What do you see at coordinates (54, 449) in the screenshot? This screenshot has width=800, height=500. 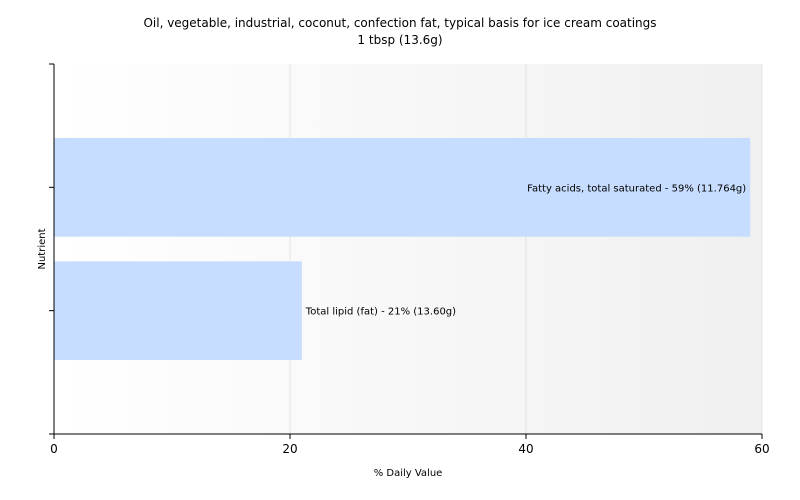 I see `x-tick-label: 0` at bounding box center [54, 449].